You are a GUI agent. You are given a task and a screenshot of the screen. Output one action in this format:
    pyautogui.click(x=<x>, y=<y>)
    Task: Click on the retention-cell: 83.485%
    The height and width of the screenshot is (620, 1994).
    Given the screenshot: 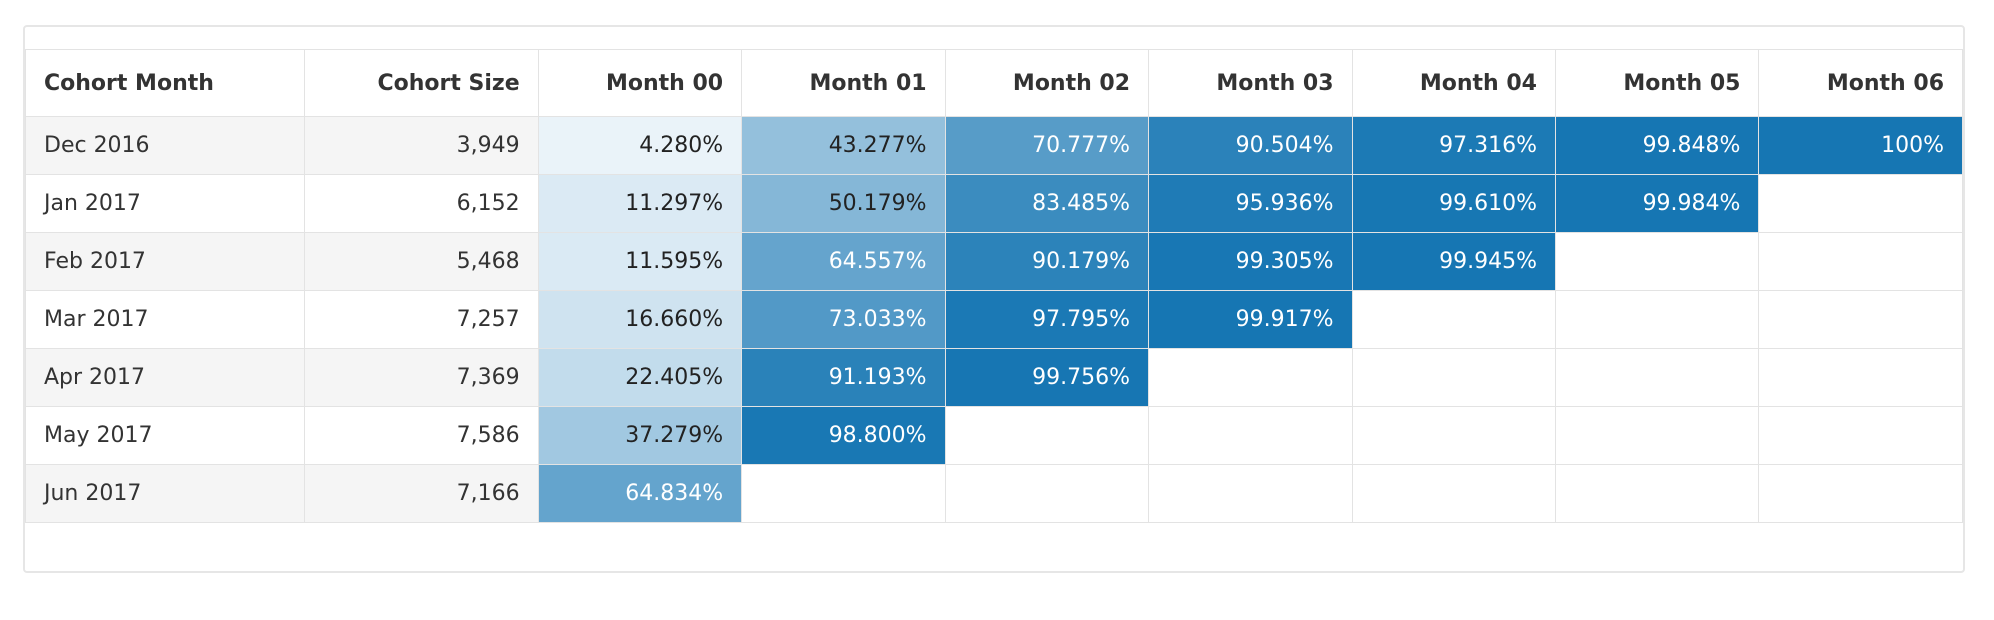 What is the action you would take?
    pyautogui.click(x=1047, y=203)
    